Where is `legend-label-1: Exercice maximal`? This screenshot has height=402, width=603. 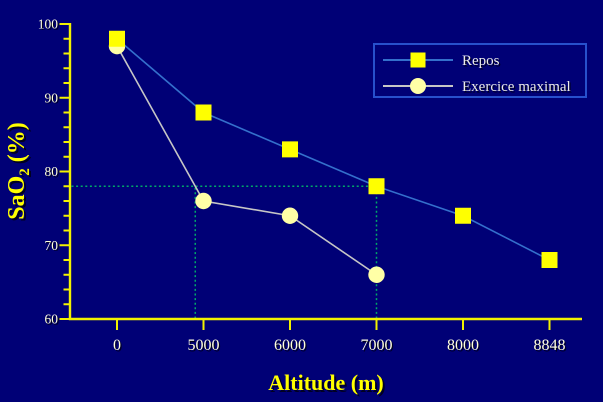 legend-label-1: Exercice maximal is located at coordinates (516, 87).